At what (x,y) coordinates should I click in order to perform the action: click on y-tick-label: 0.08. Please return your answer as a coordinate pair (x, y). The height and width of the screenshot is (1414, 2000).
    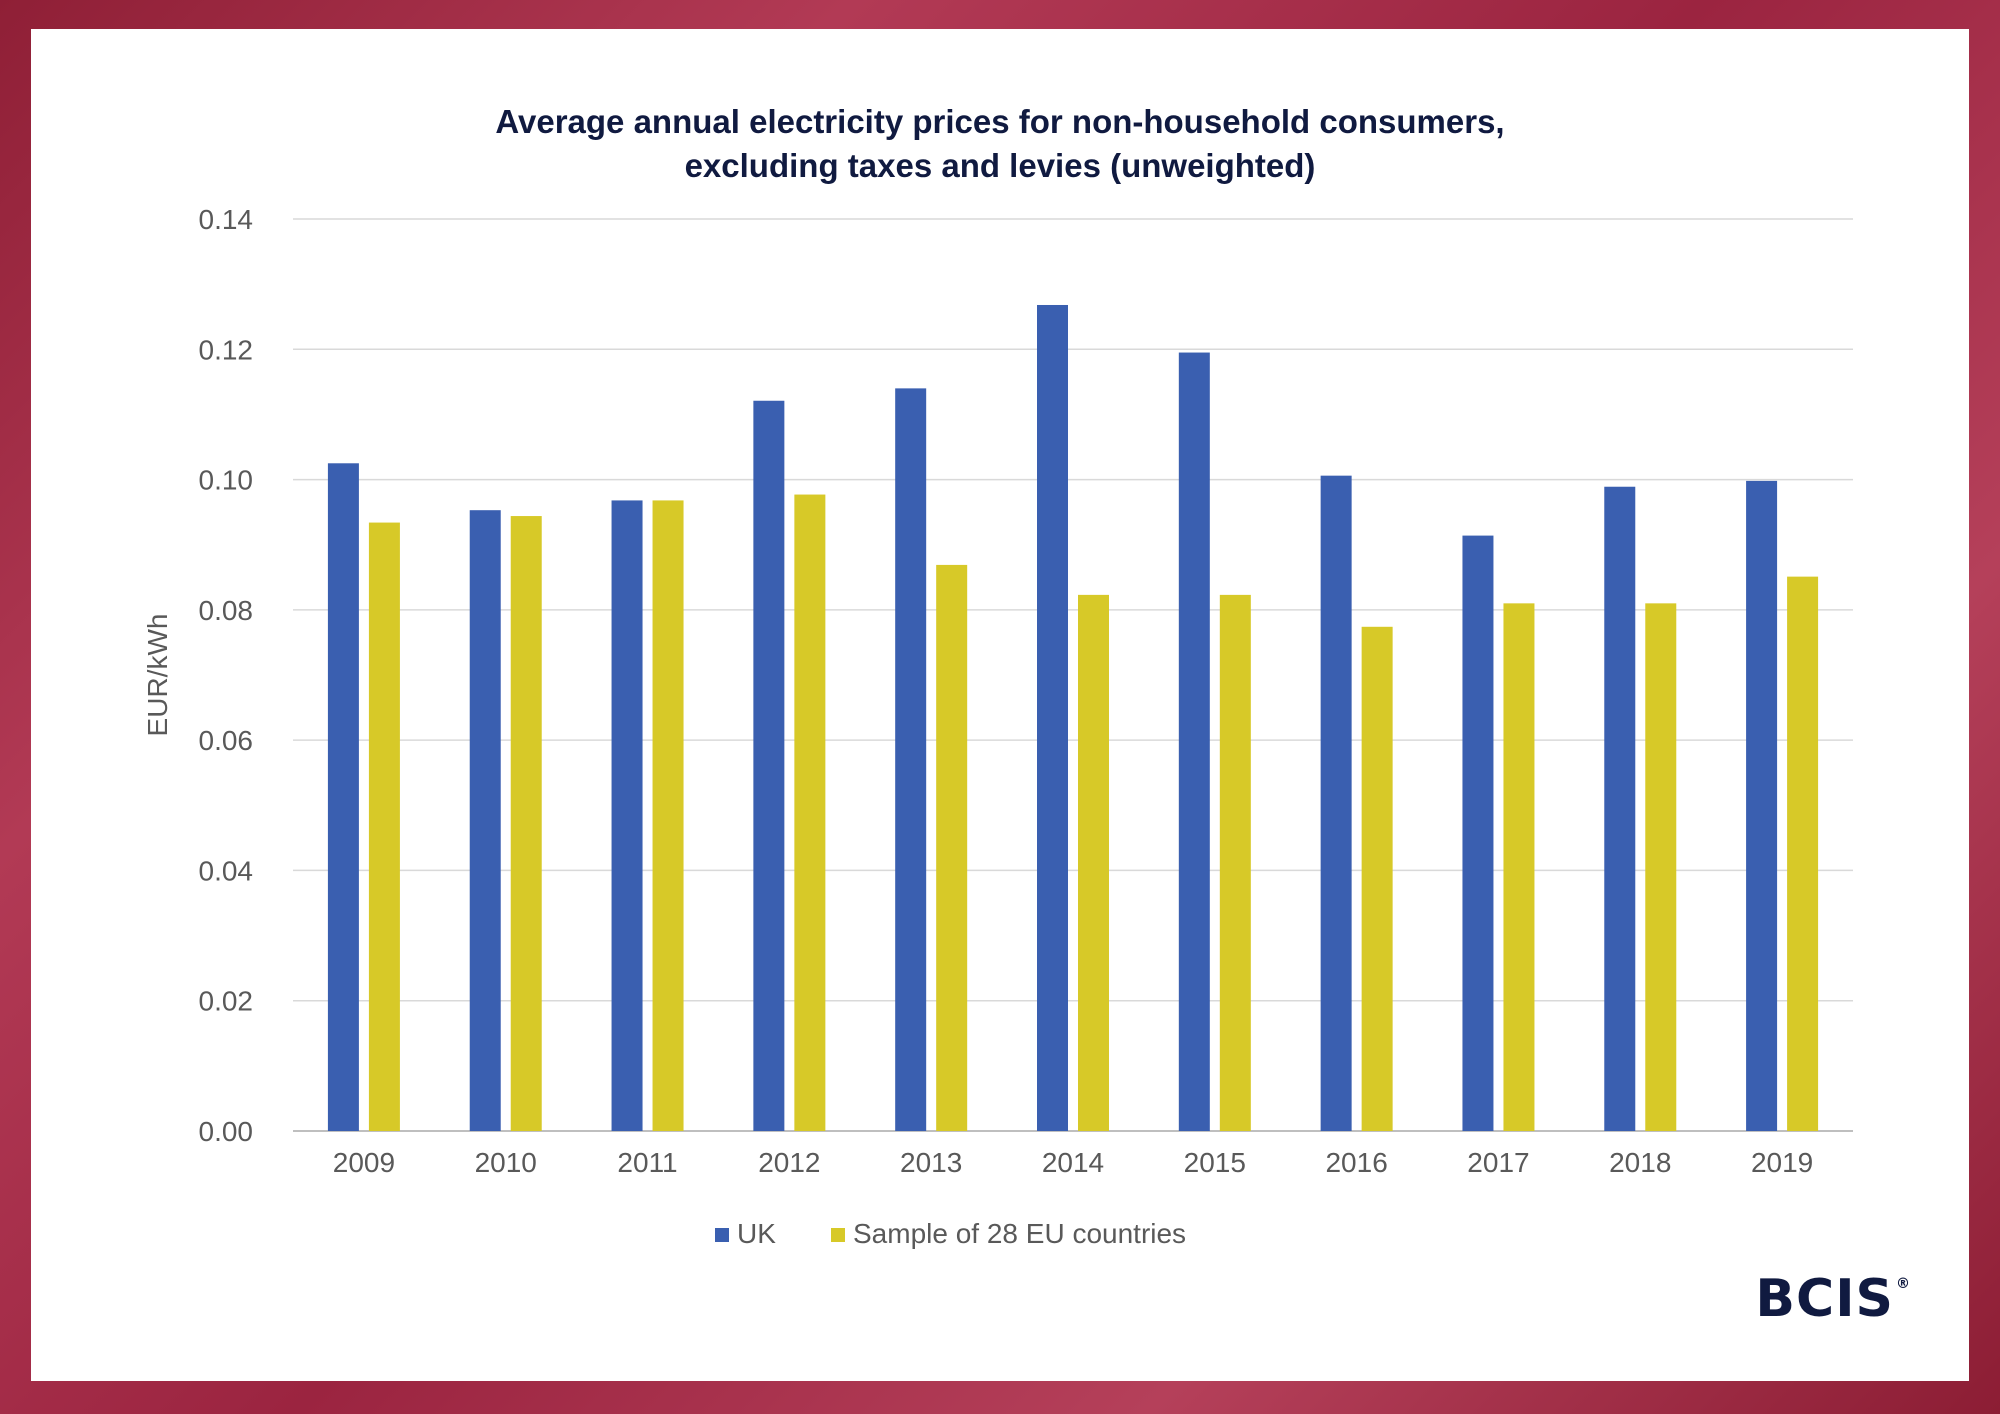
    Looking at the image, I should click on (226, 610).